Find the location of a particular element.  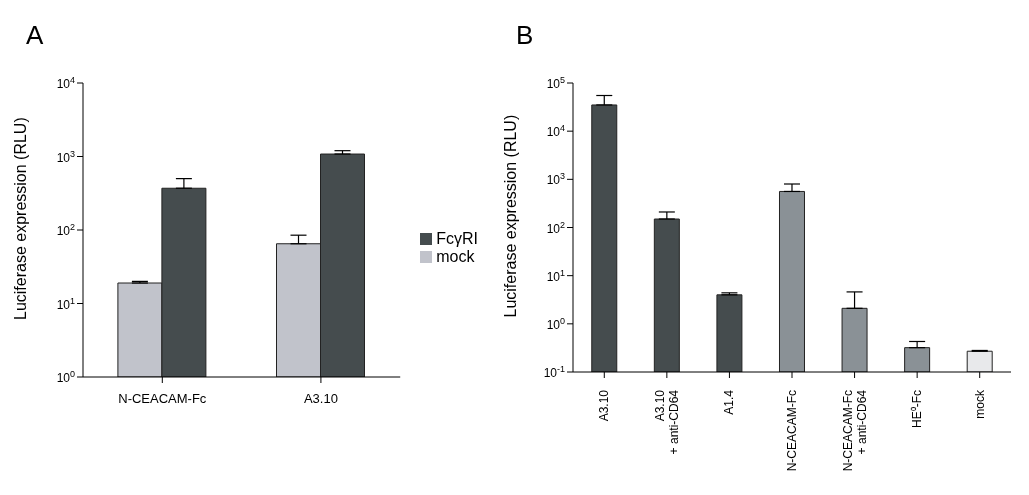

x-tick-label: A1.4 is located at coordinates (729, 402).